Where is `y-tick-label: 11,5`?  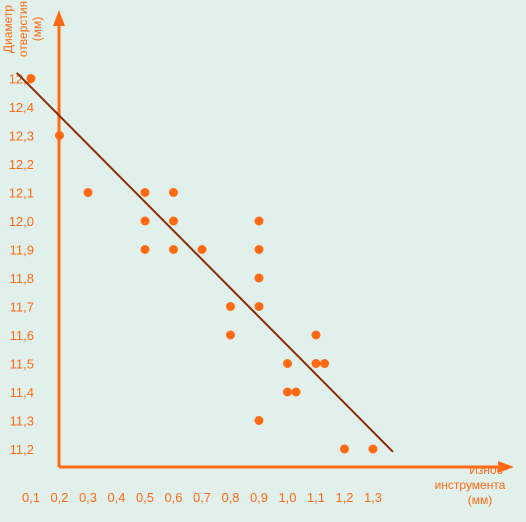 y-tick-label: 11,5 is located at coordinates (22, 364).